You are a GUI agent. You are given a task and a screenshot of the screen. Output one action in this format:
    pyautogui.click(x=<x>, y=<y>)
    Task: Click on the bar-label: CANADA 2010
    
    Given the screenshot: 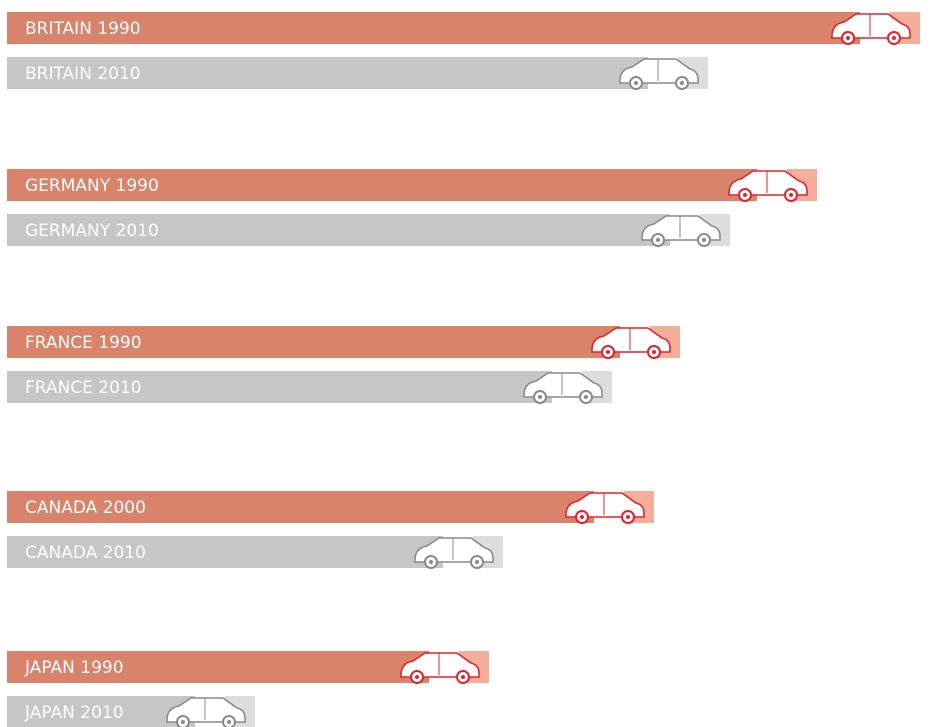 What is the action you would take?
    pyautogui.click(x=85, y=553)
    